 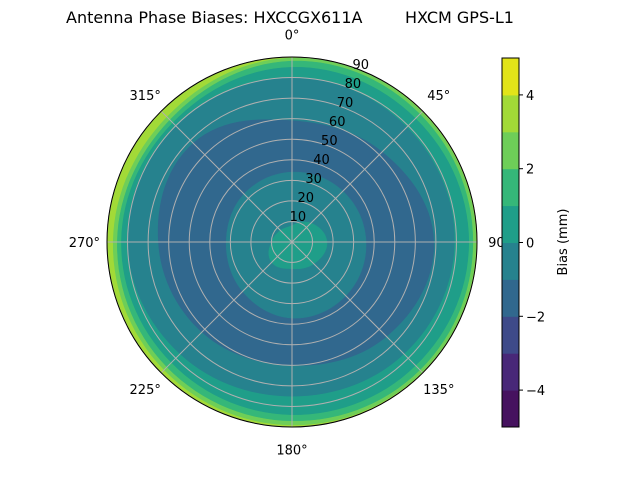 I want to click on theta-tick-label: 270°, so click(x=84, y=243).